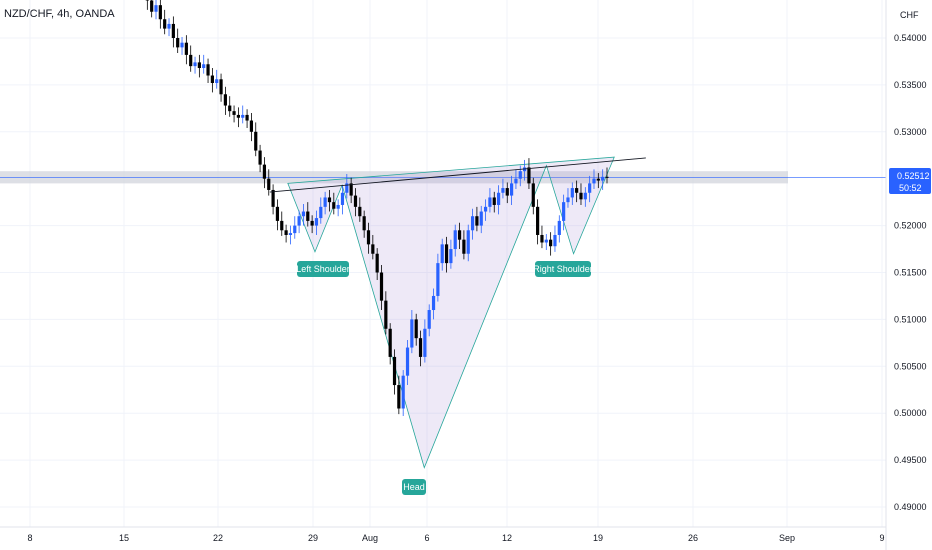 This screenshot has width=932, height=550. Describe the element at coordinates (910, 132) in the screenshot. I see `y-tick-label: 0.53000` at that location.